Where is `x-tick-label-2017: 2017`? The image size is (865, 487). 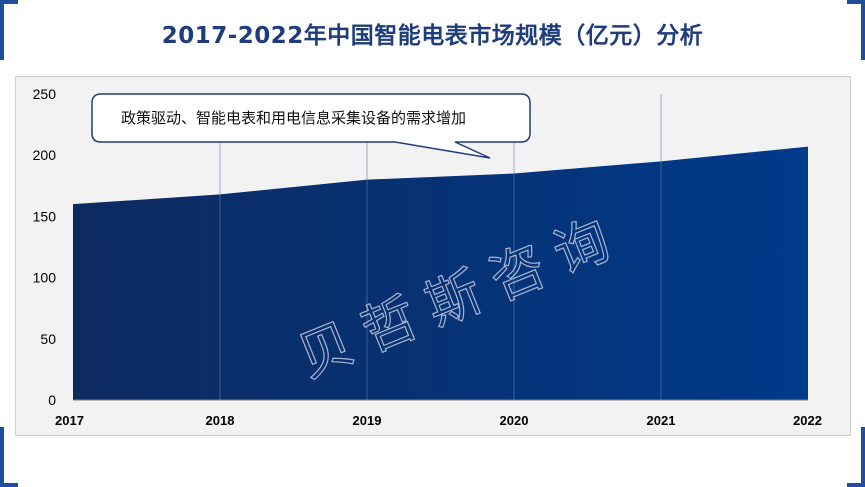
x-tick-label-2017: 2017 is located at coordinates (69, 420).